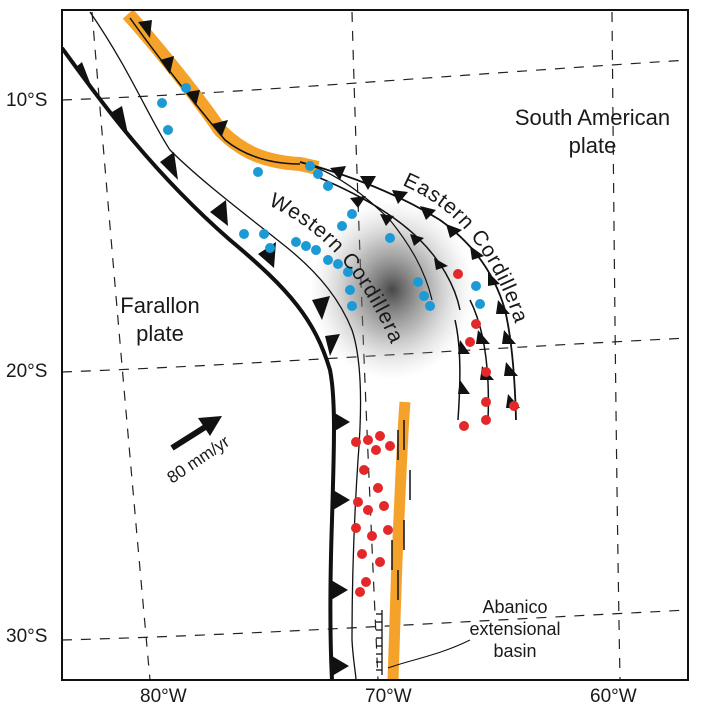 The height and width of the screenshot is (709, 701). Describe the element at coordinates (592, 132) in the screenshot. I see `south-american-plate-label: South American plate` at that location.